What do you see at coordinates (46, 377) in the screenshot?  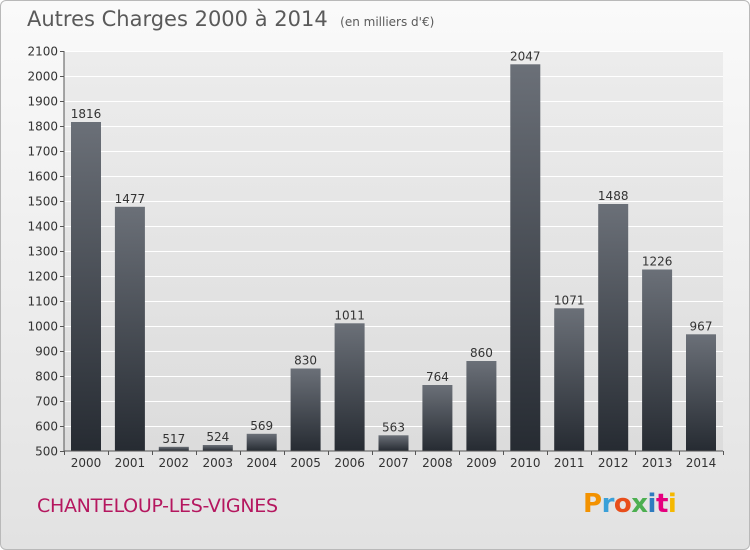 I see `y-tick-label: 800` at bounding box center [46, 377].